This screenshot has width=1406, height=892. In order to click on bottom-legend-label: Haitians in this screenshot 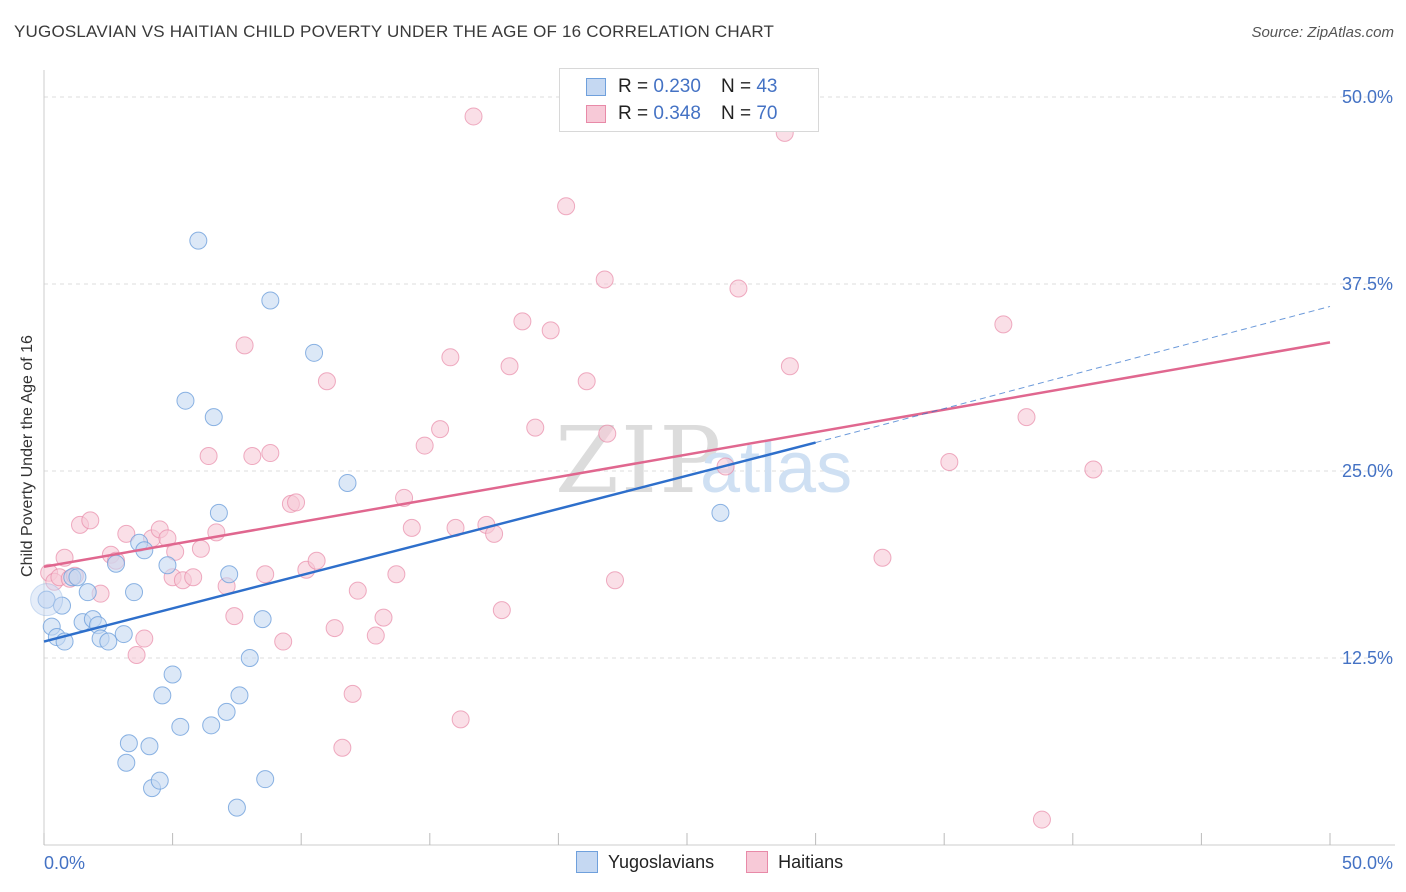, I will do `click(811, 861)`.